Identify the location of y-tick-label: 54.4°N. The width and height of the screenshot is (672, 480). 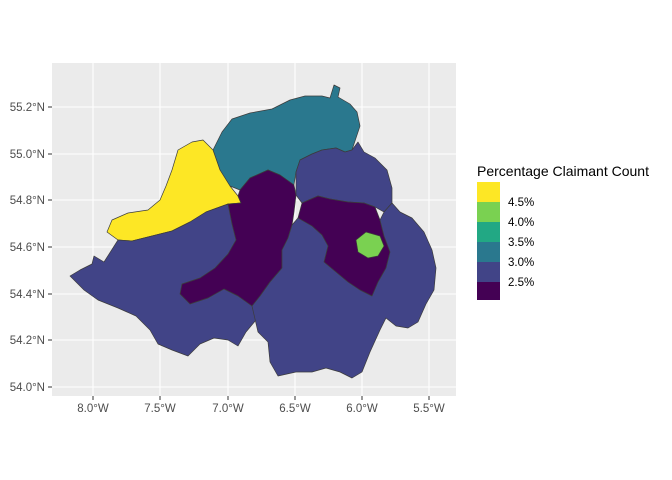
(27, 295).